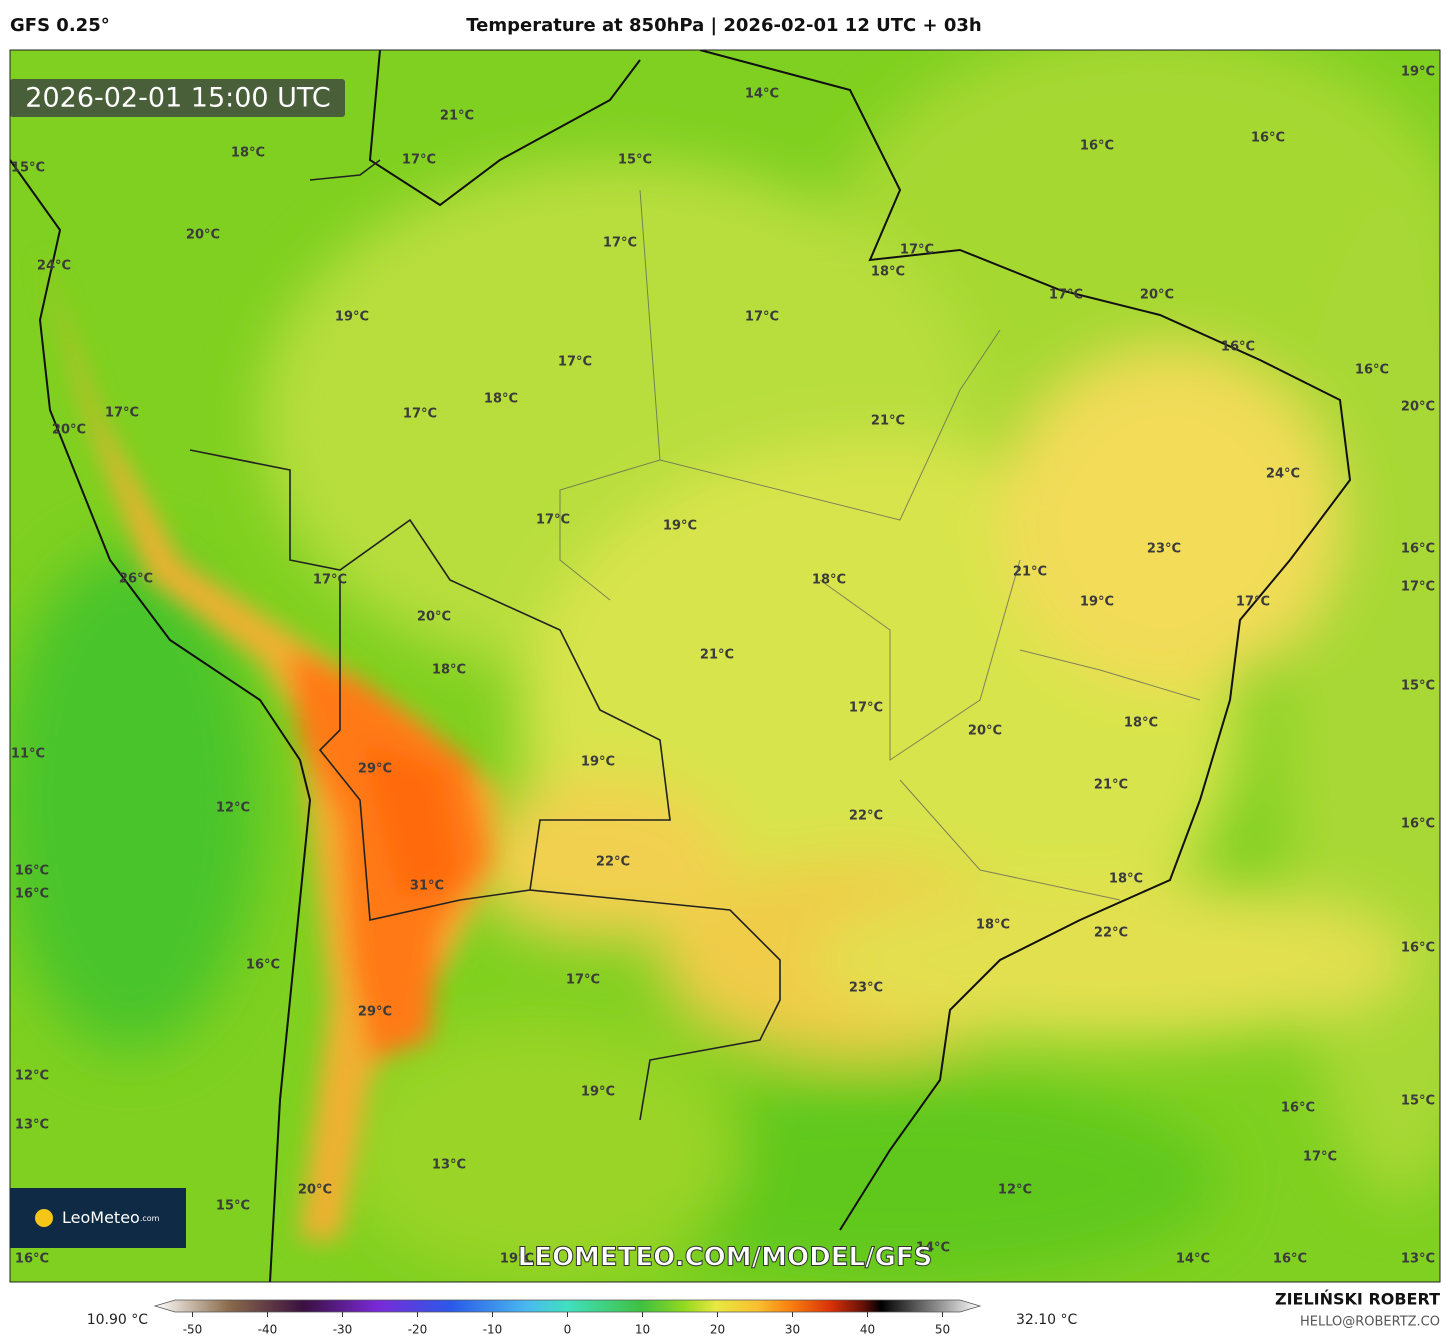  I want to click on author-name: ZIELIŃSKI ROBERT, so click(1357, 1299).